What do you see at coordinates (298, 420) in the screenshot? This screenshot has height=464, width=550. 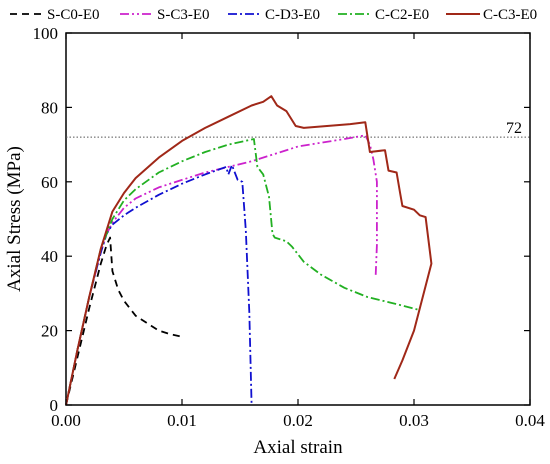 I see `x-tick-label: 0.02` at bounding box center [298, 420].